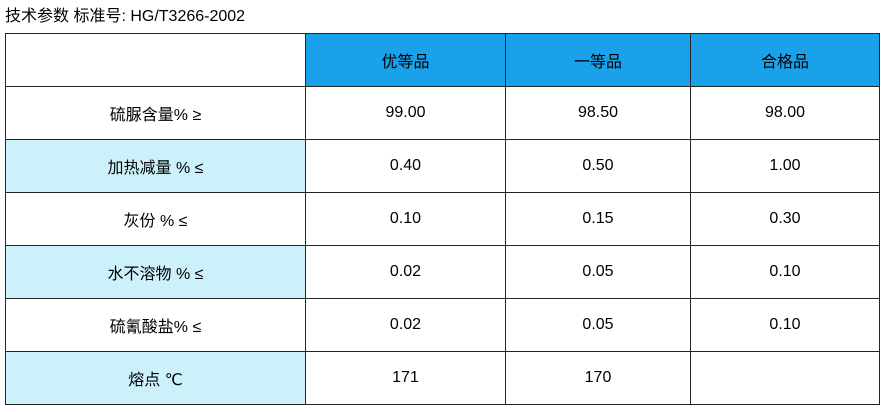  I want to click on table-row: 硫脲含量% ≥ 99.00 98.50 98.00, so click(442, 113).